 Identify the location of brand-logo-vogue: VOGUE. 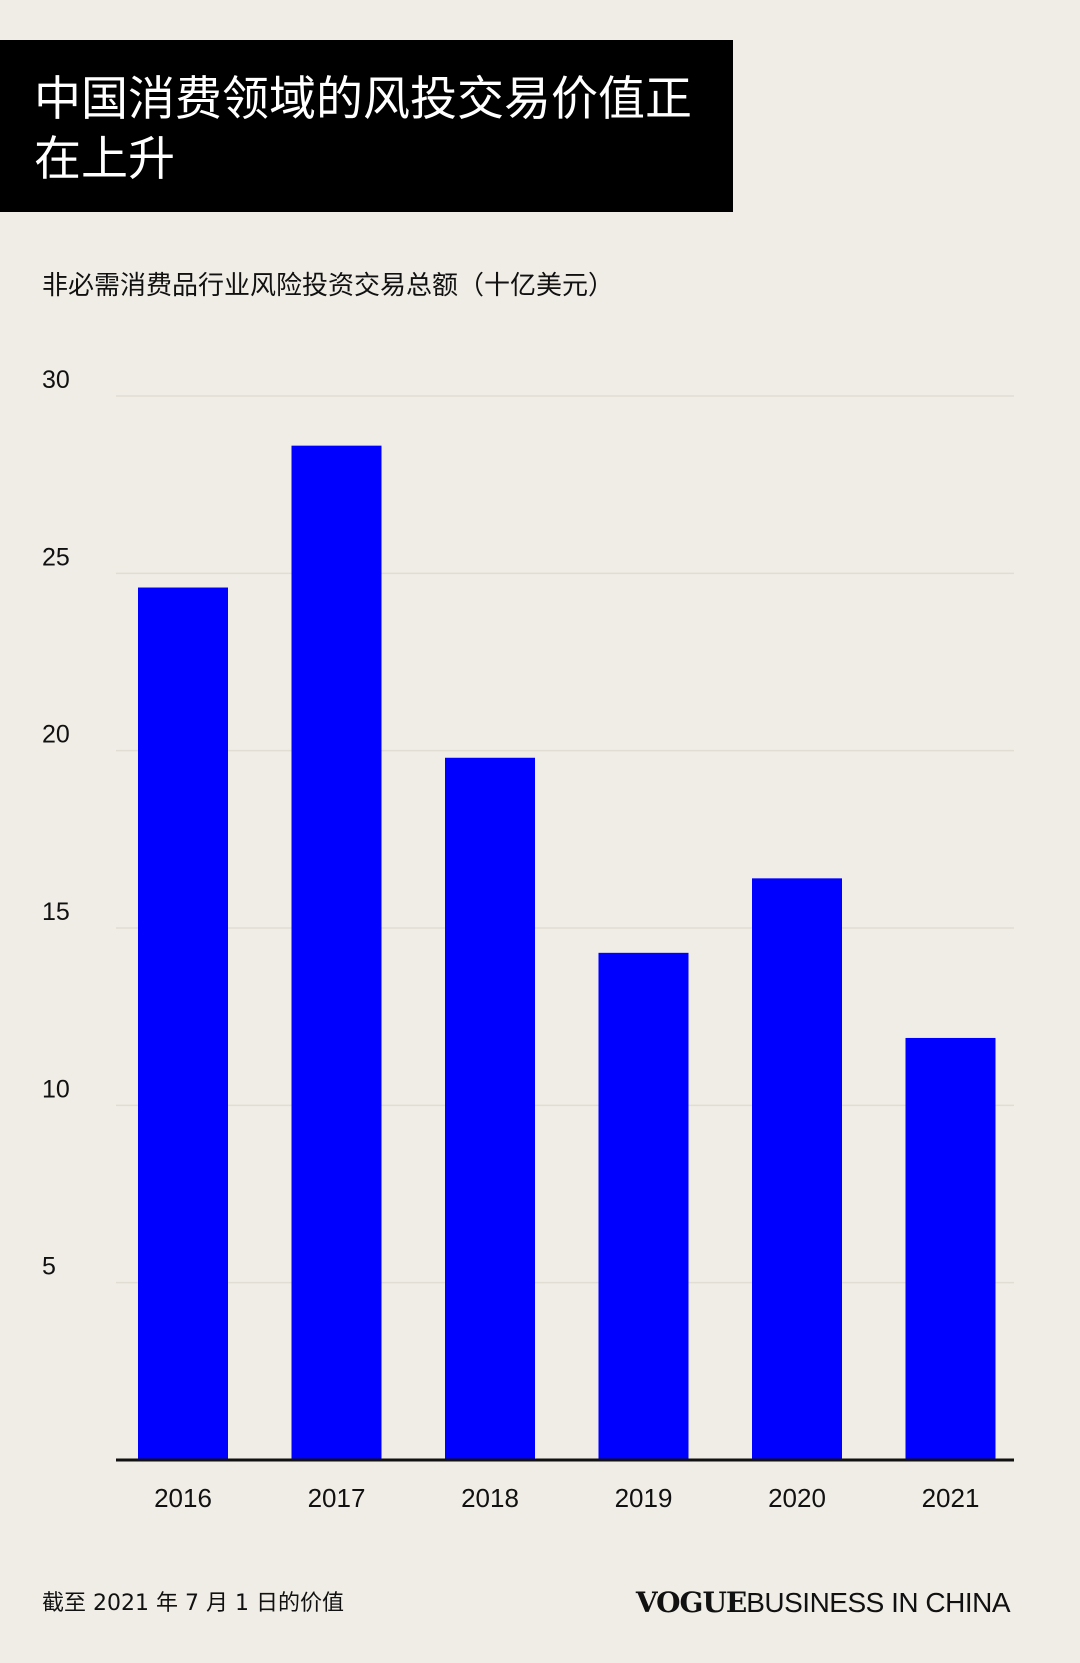
(691, 1602).